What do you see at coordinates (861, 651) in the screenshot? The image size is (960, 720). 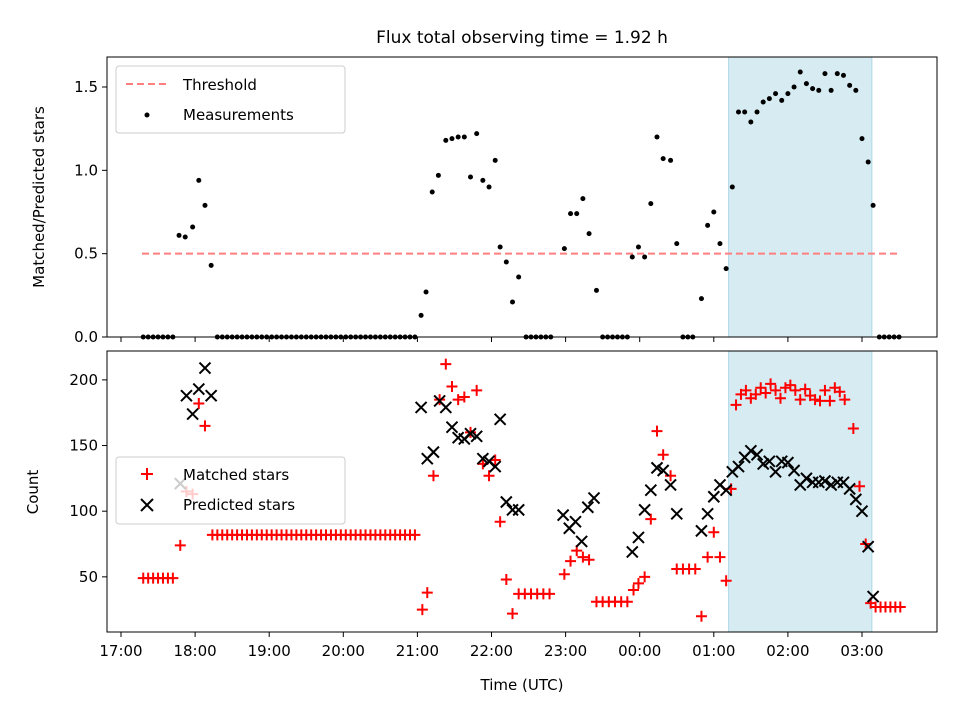 I see `x-tick-label: 03:00` at bounding box center [861, 651].